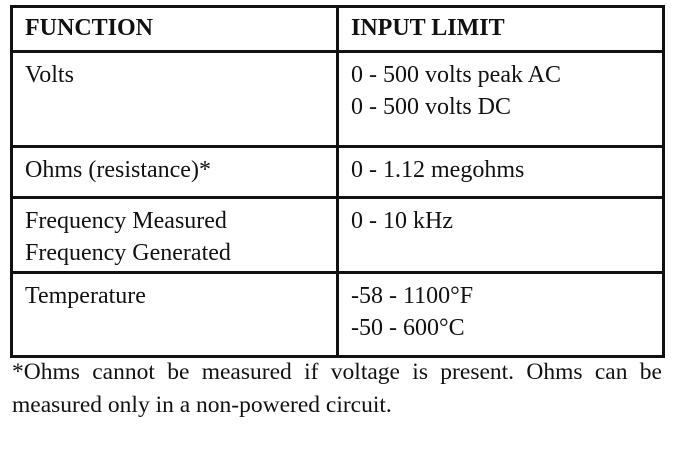  What do you see at coordinates (128, 253) in the screenshot?
I see `cell-line: Frequency Generated` at bounding box center [128, 253].